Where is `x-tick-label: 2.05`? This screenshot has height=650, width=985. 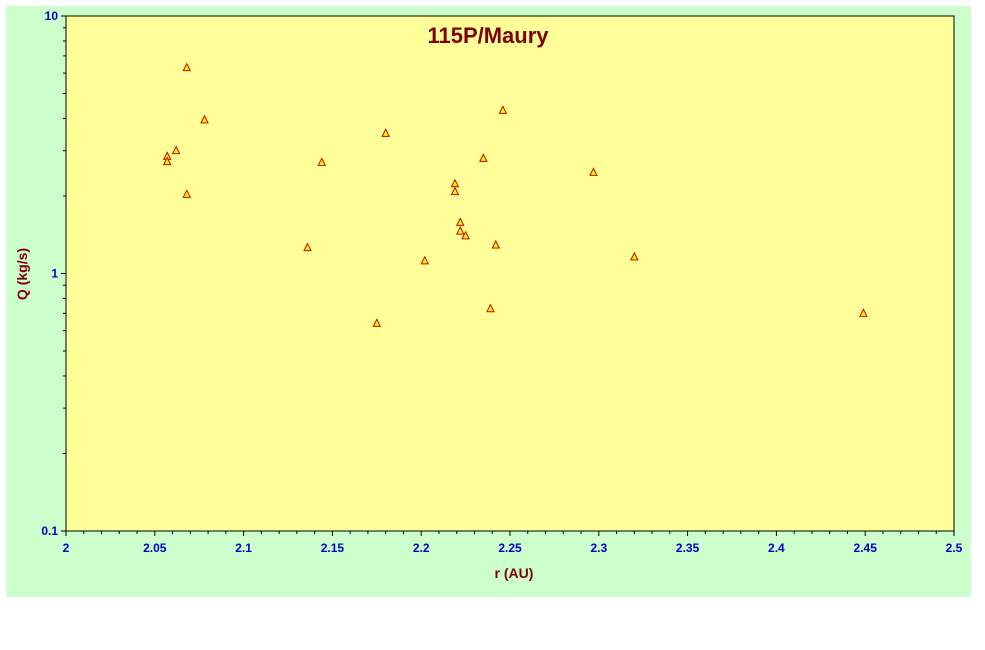 x-tick-label: 2.05 is located at coordinates (155, 548).